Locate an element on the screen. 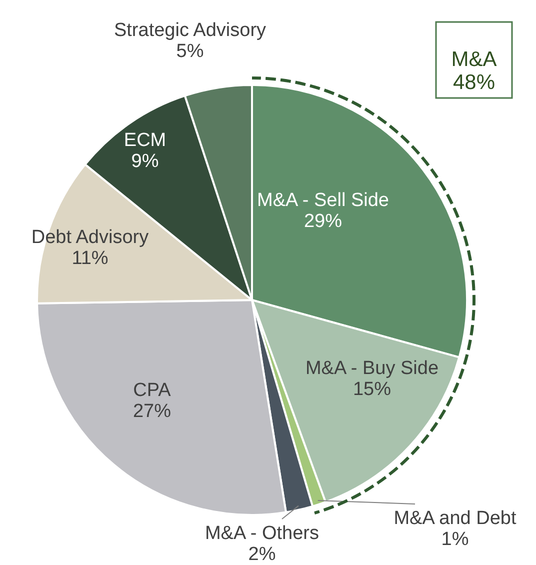  data-label: 27% is located at coordinates (152, 411).